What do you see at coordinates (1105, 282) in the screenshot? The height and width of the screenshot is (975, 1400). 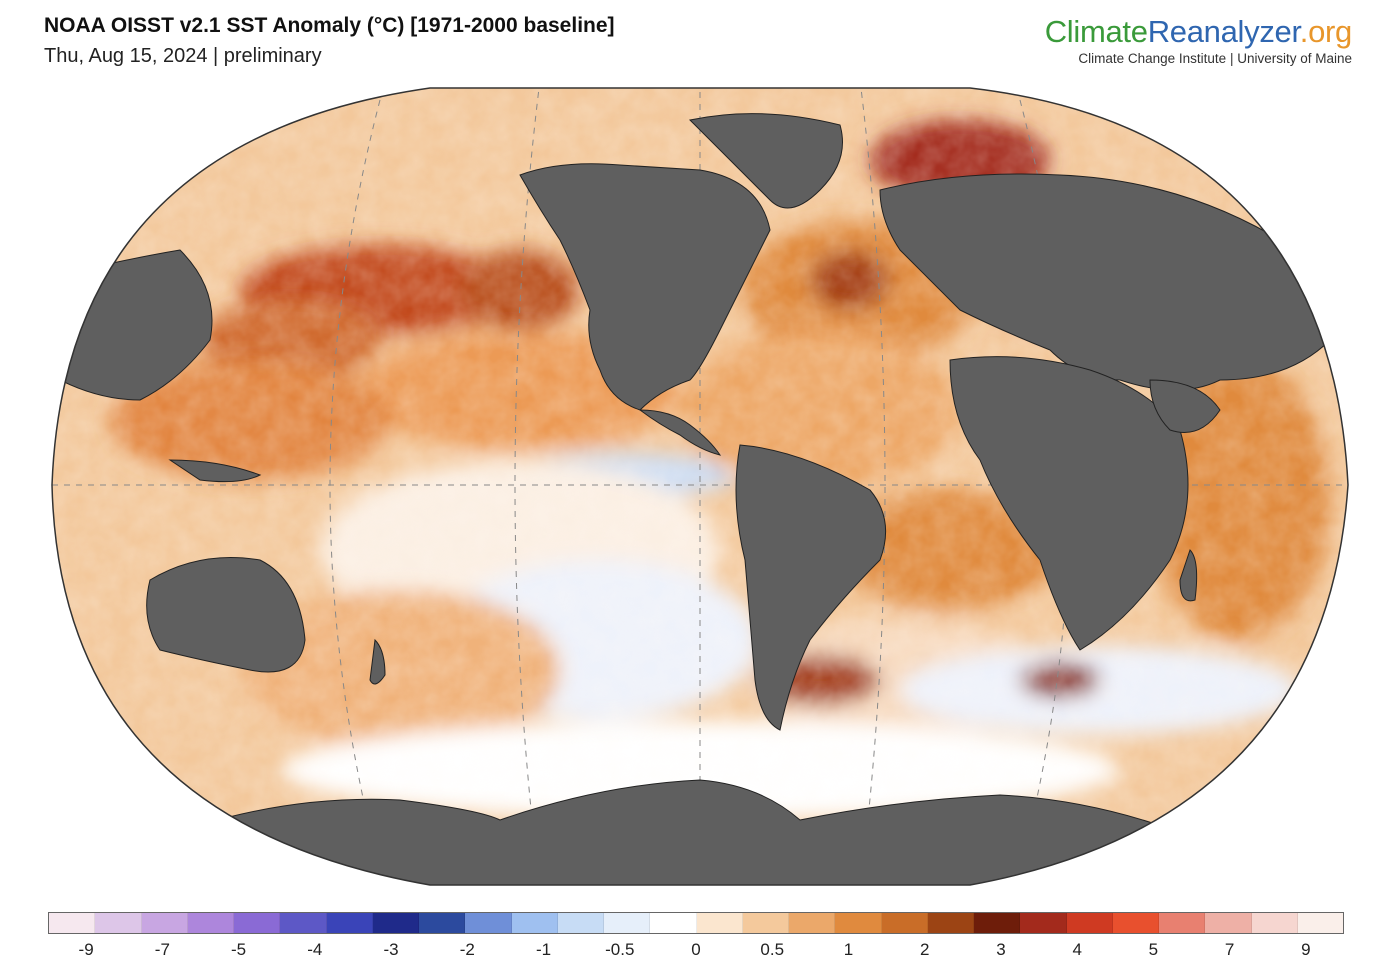 I see `land-europe-asia` at bounding box center [1105, 282].